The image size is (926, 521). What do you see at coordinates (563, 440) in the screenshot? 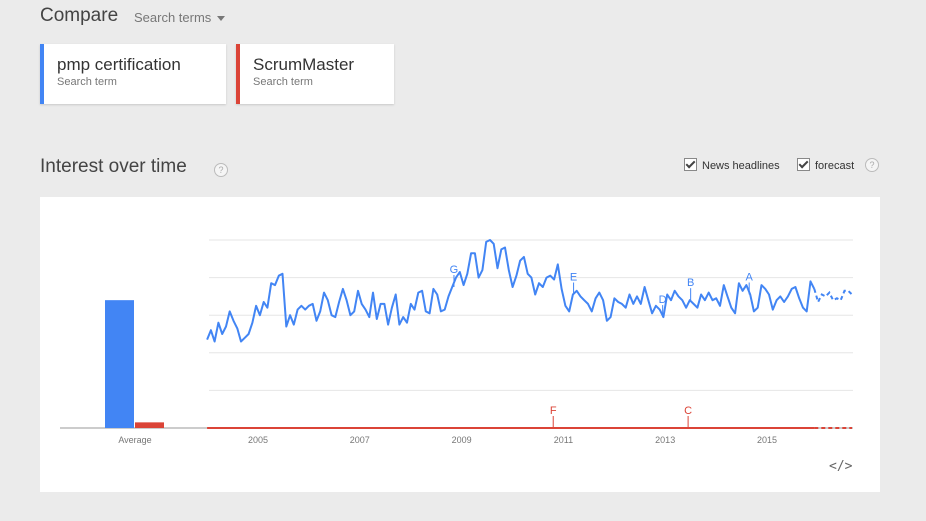
I see `x-tick-label: 2011` at bounding box center [563, 440].